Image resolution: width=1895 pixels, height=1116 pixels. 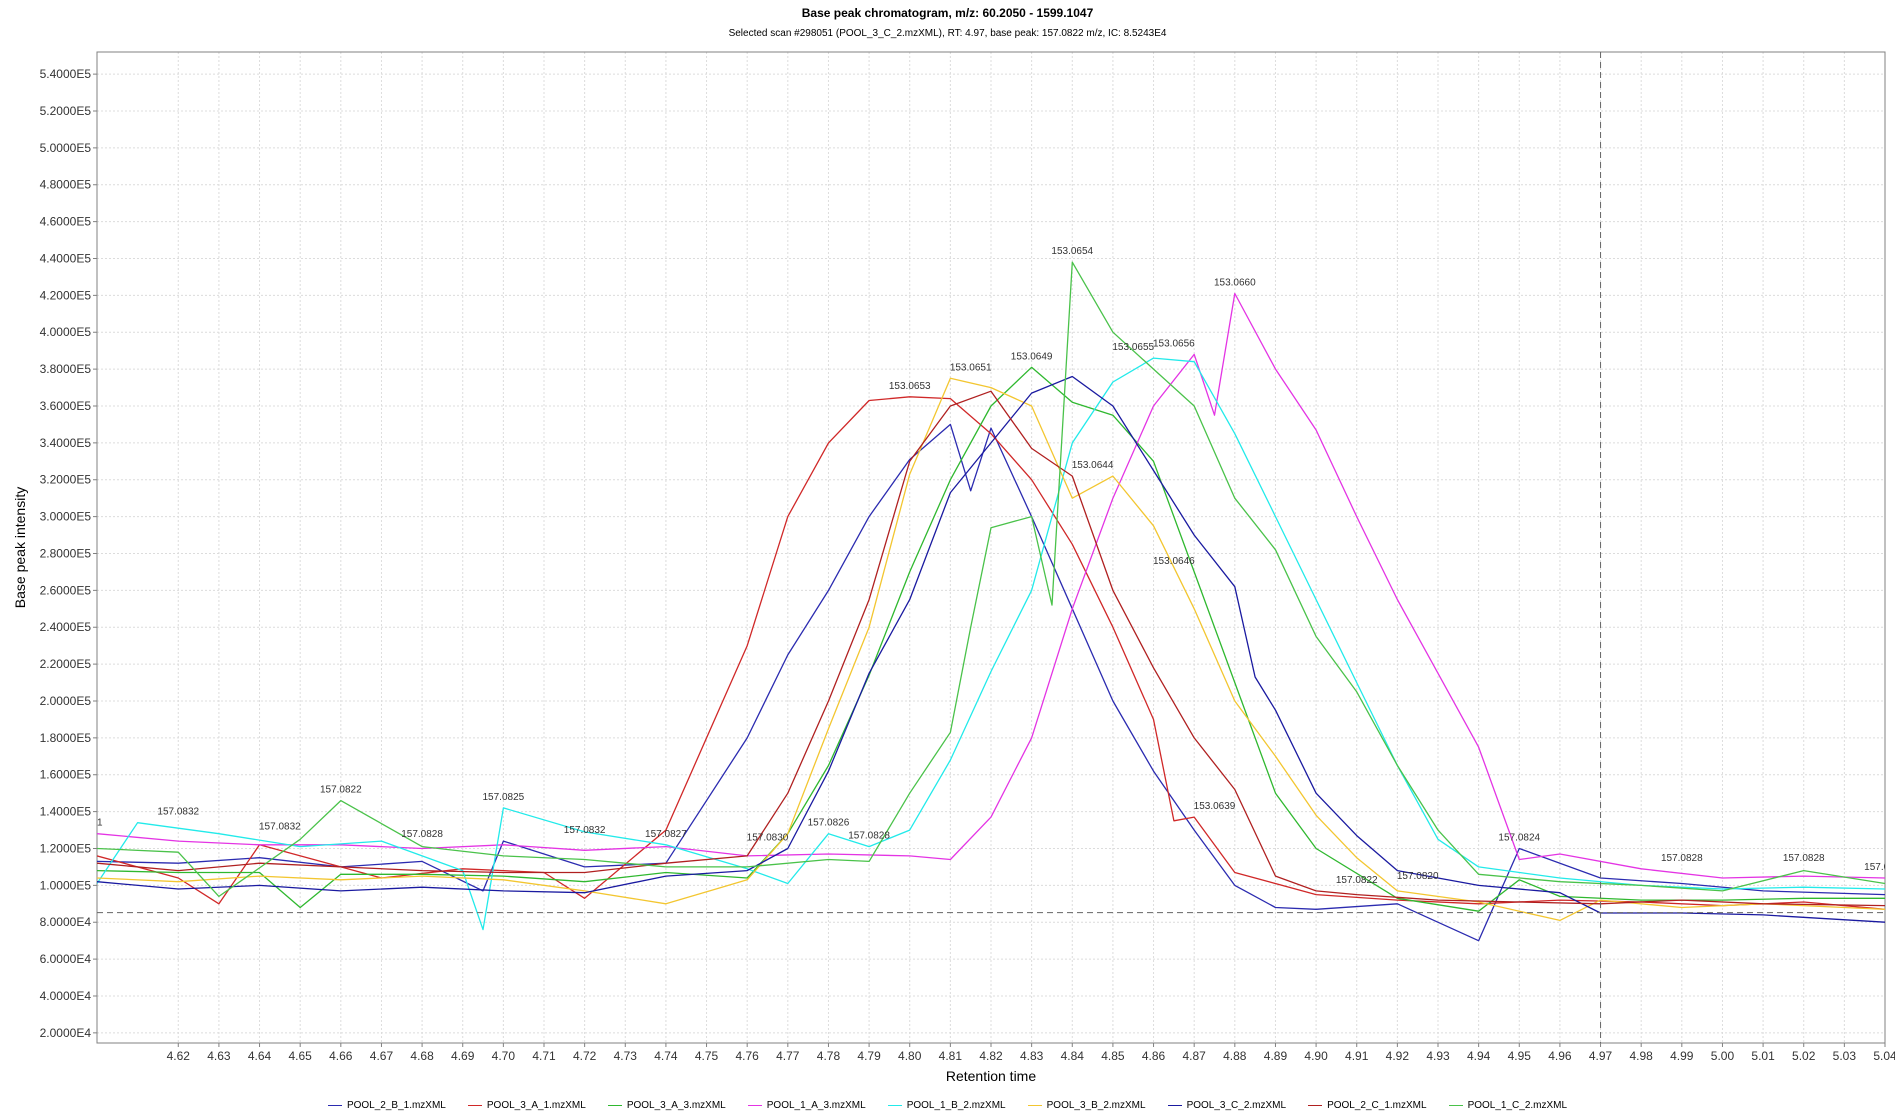 I want to click on x-tick-label: 4.77, so click(x=788, y=1056).